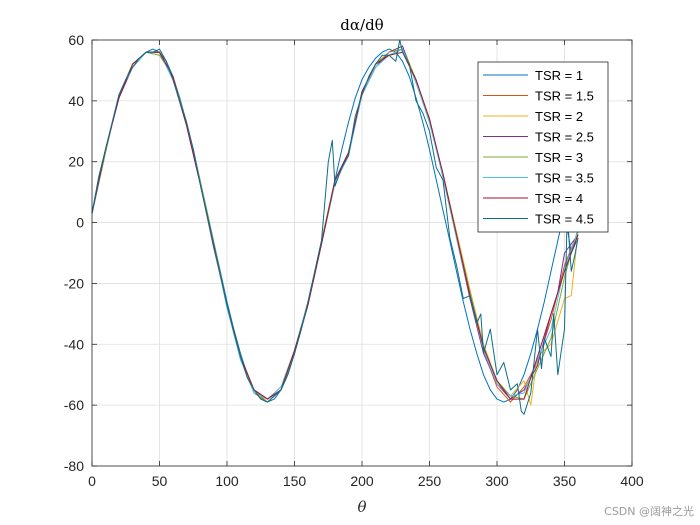 This screenshot has width=700, height=525. What do you see at coordinates (559, 75) in the screenshot?
I see `legend-label: TSR = 1` at bounding box center [559, 75].